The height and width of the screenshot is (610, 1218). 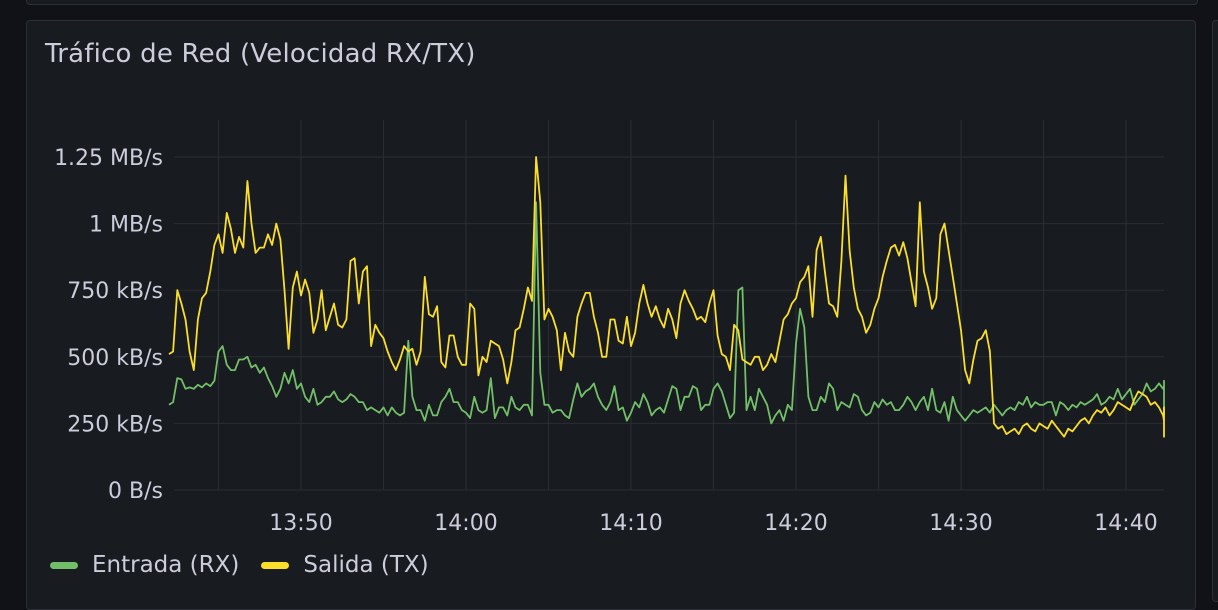 What do you see at coordinates (126, 225) in the screenshot?
I see `y-tick-label: 1 MB/s` at bounding box center [126, 225].